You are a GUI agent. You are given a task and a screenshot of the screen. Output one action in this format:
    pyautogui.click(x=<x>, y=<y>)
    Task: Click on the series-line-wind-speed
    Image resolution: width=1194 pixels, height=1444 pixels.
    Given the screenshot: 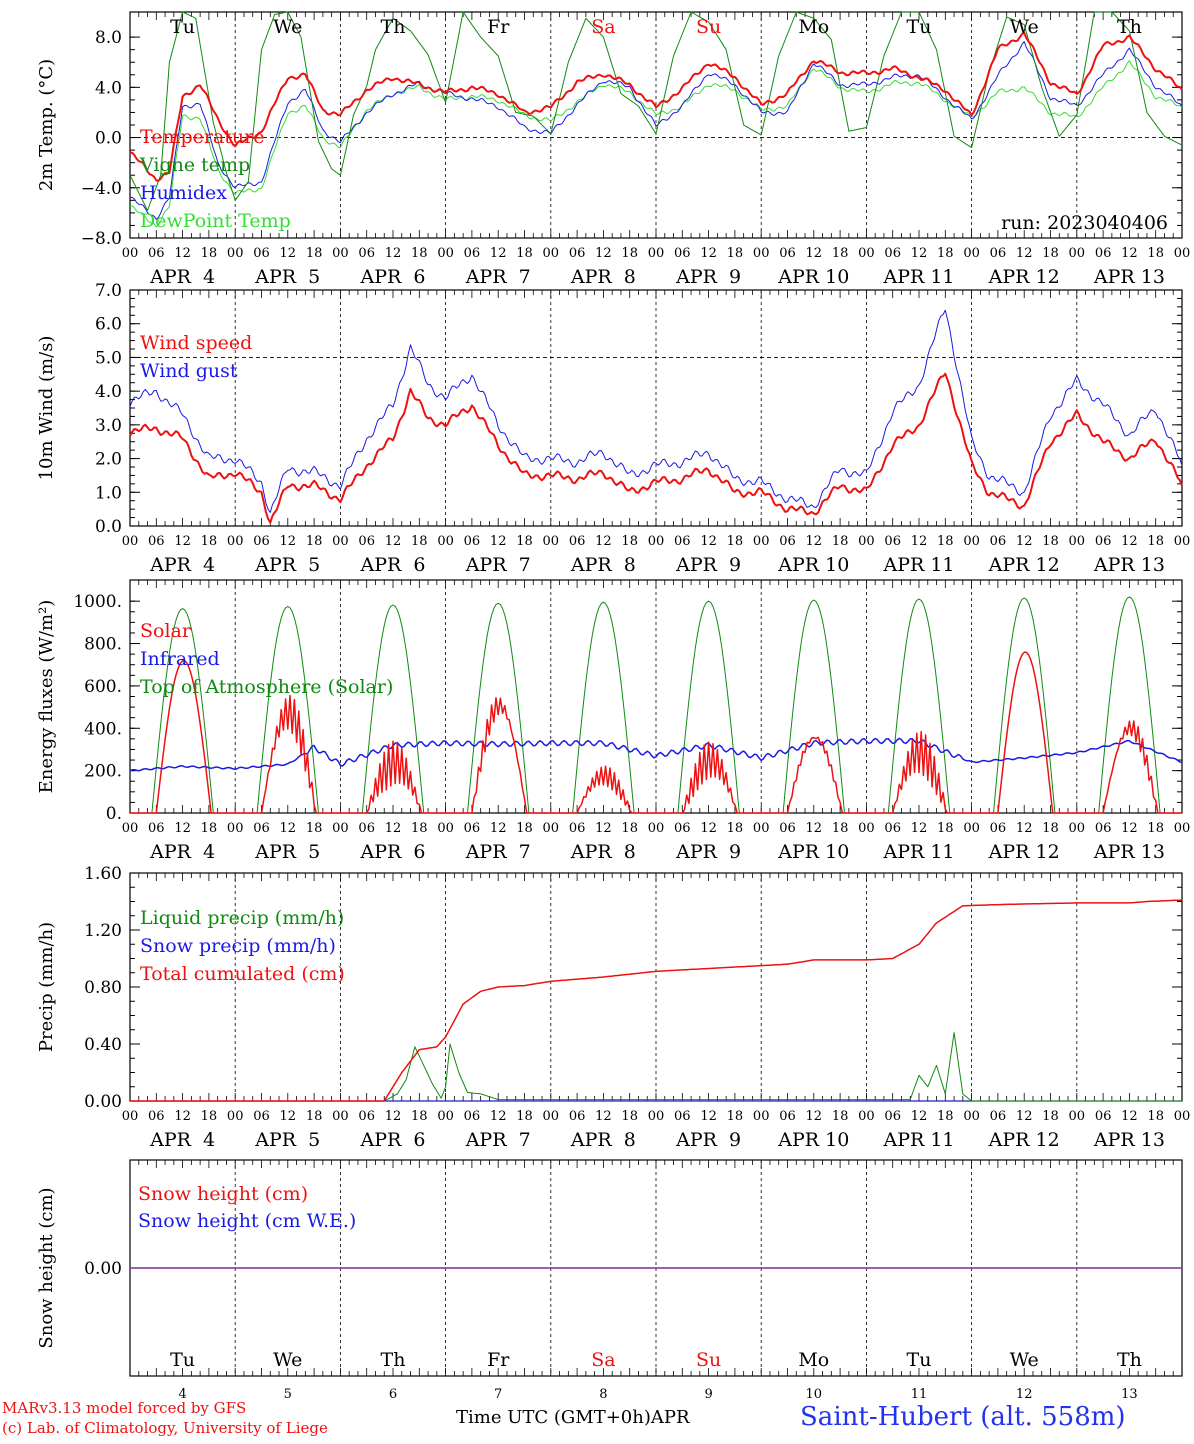 What is the action you would take?
    pyautogui.click(x=656, y=448)
    